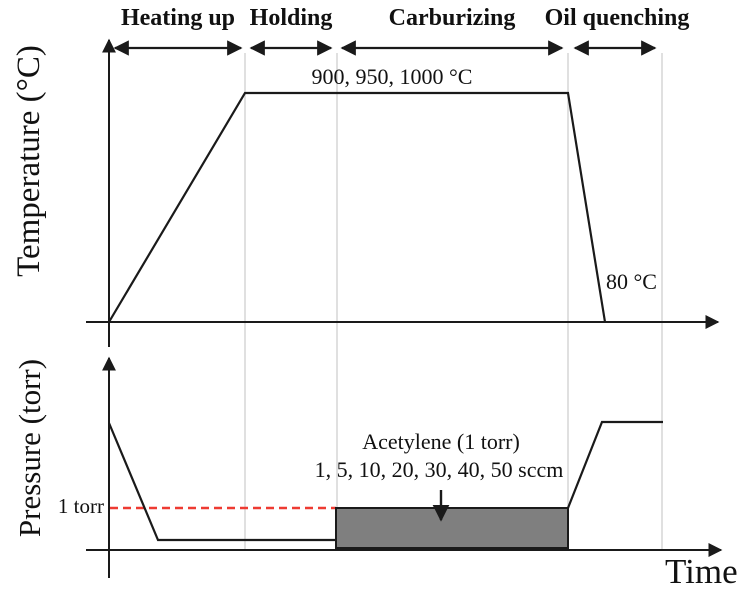 The width and height of the screenshot is (753, 607). I want to click on plateau-temperatures-annotation: 900, 950, 1000 °C, so click(392, 76).